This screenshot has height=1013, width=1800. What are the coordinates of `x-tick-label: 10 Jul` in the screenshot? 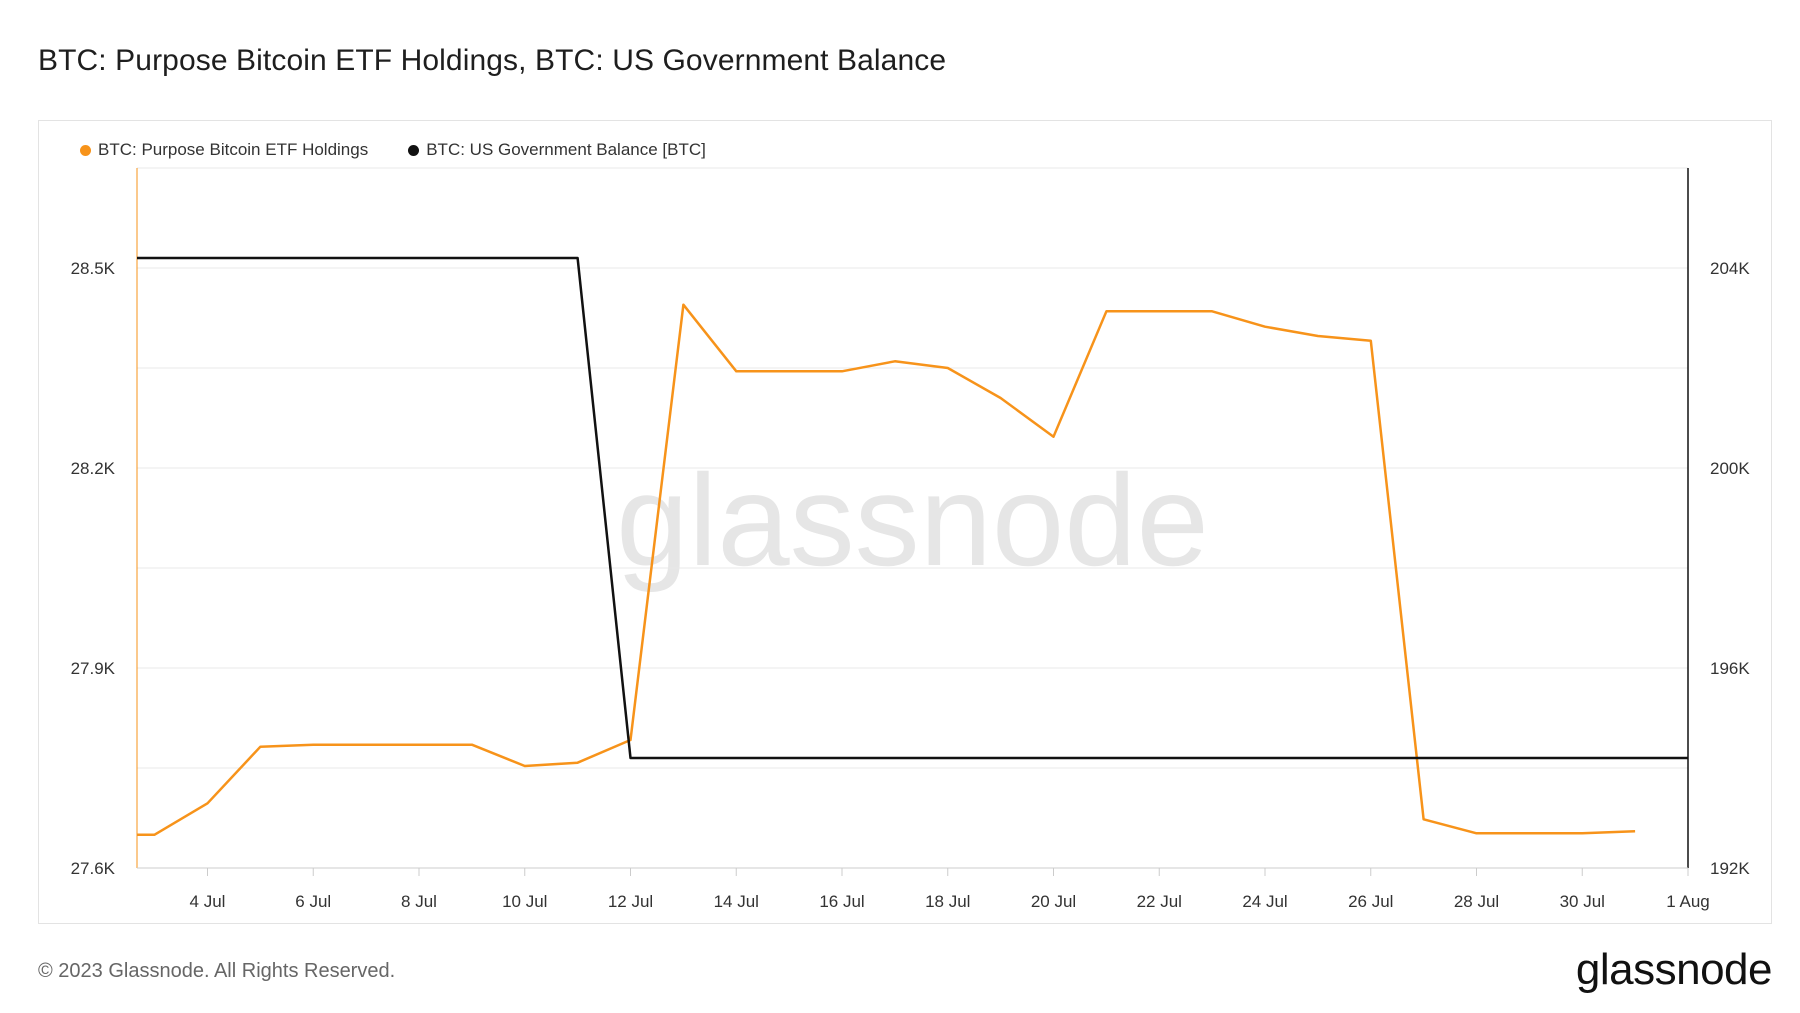 It's located at (524, 901).